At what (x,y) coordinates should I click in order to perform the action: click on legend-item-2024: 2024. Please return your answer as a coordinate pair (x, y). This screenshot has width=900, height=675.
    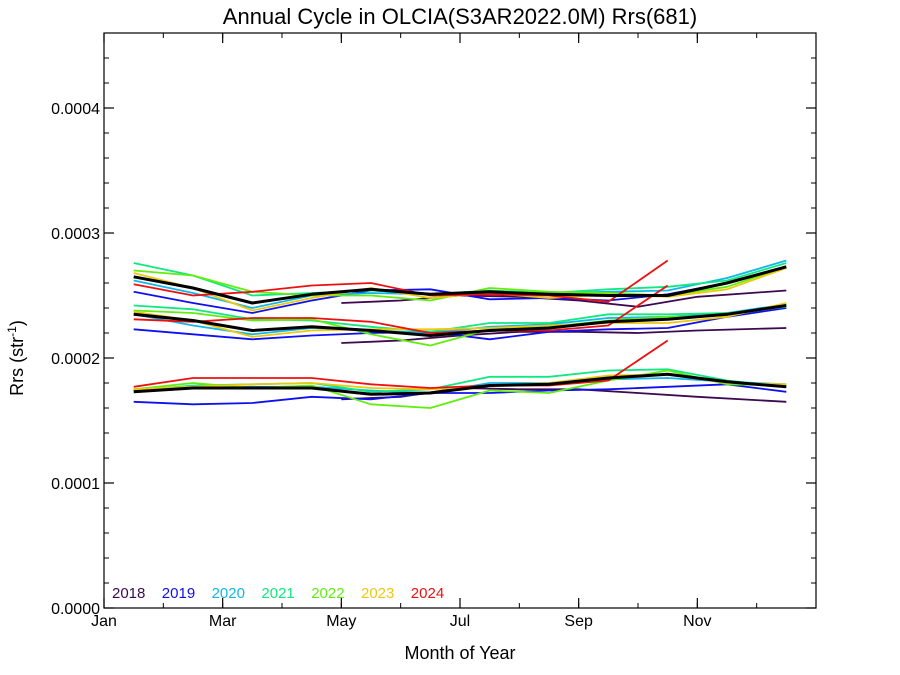
    Looking at the image, I should click on (427, 593).